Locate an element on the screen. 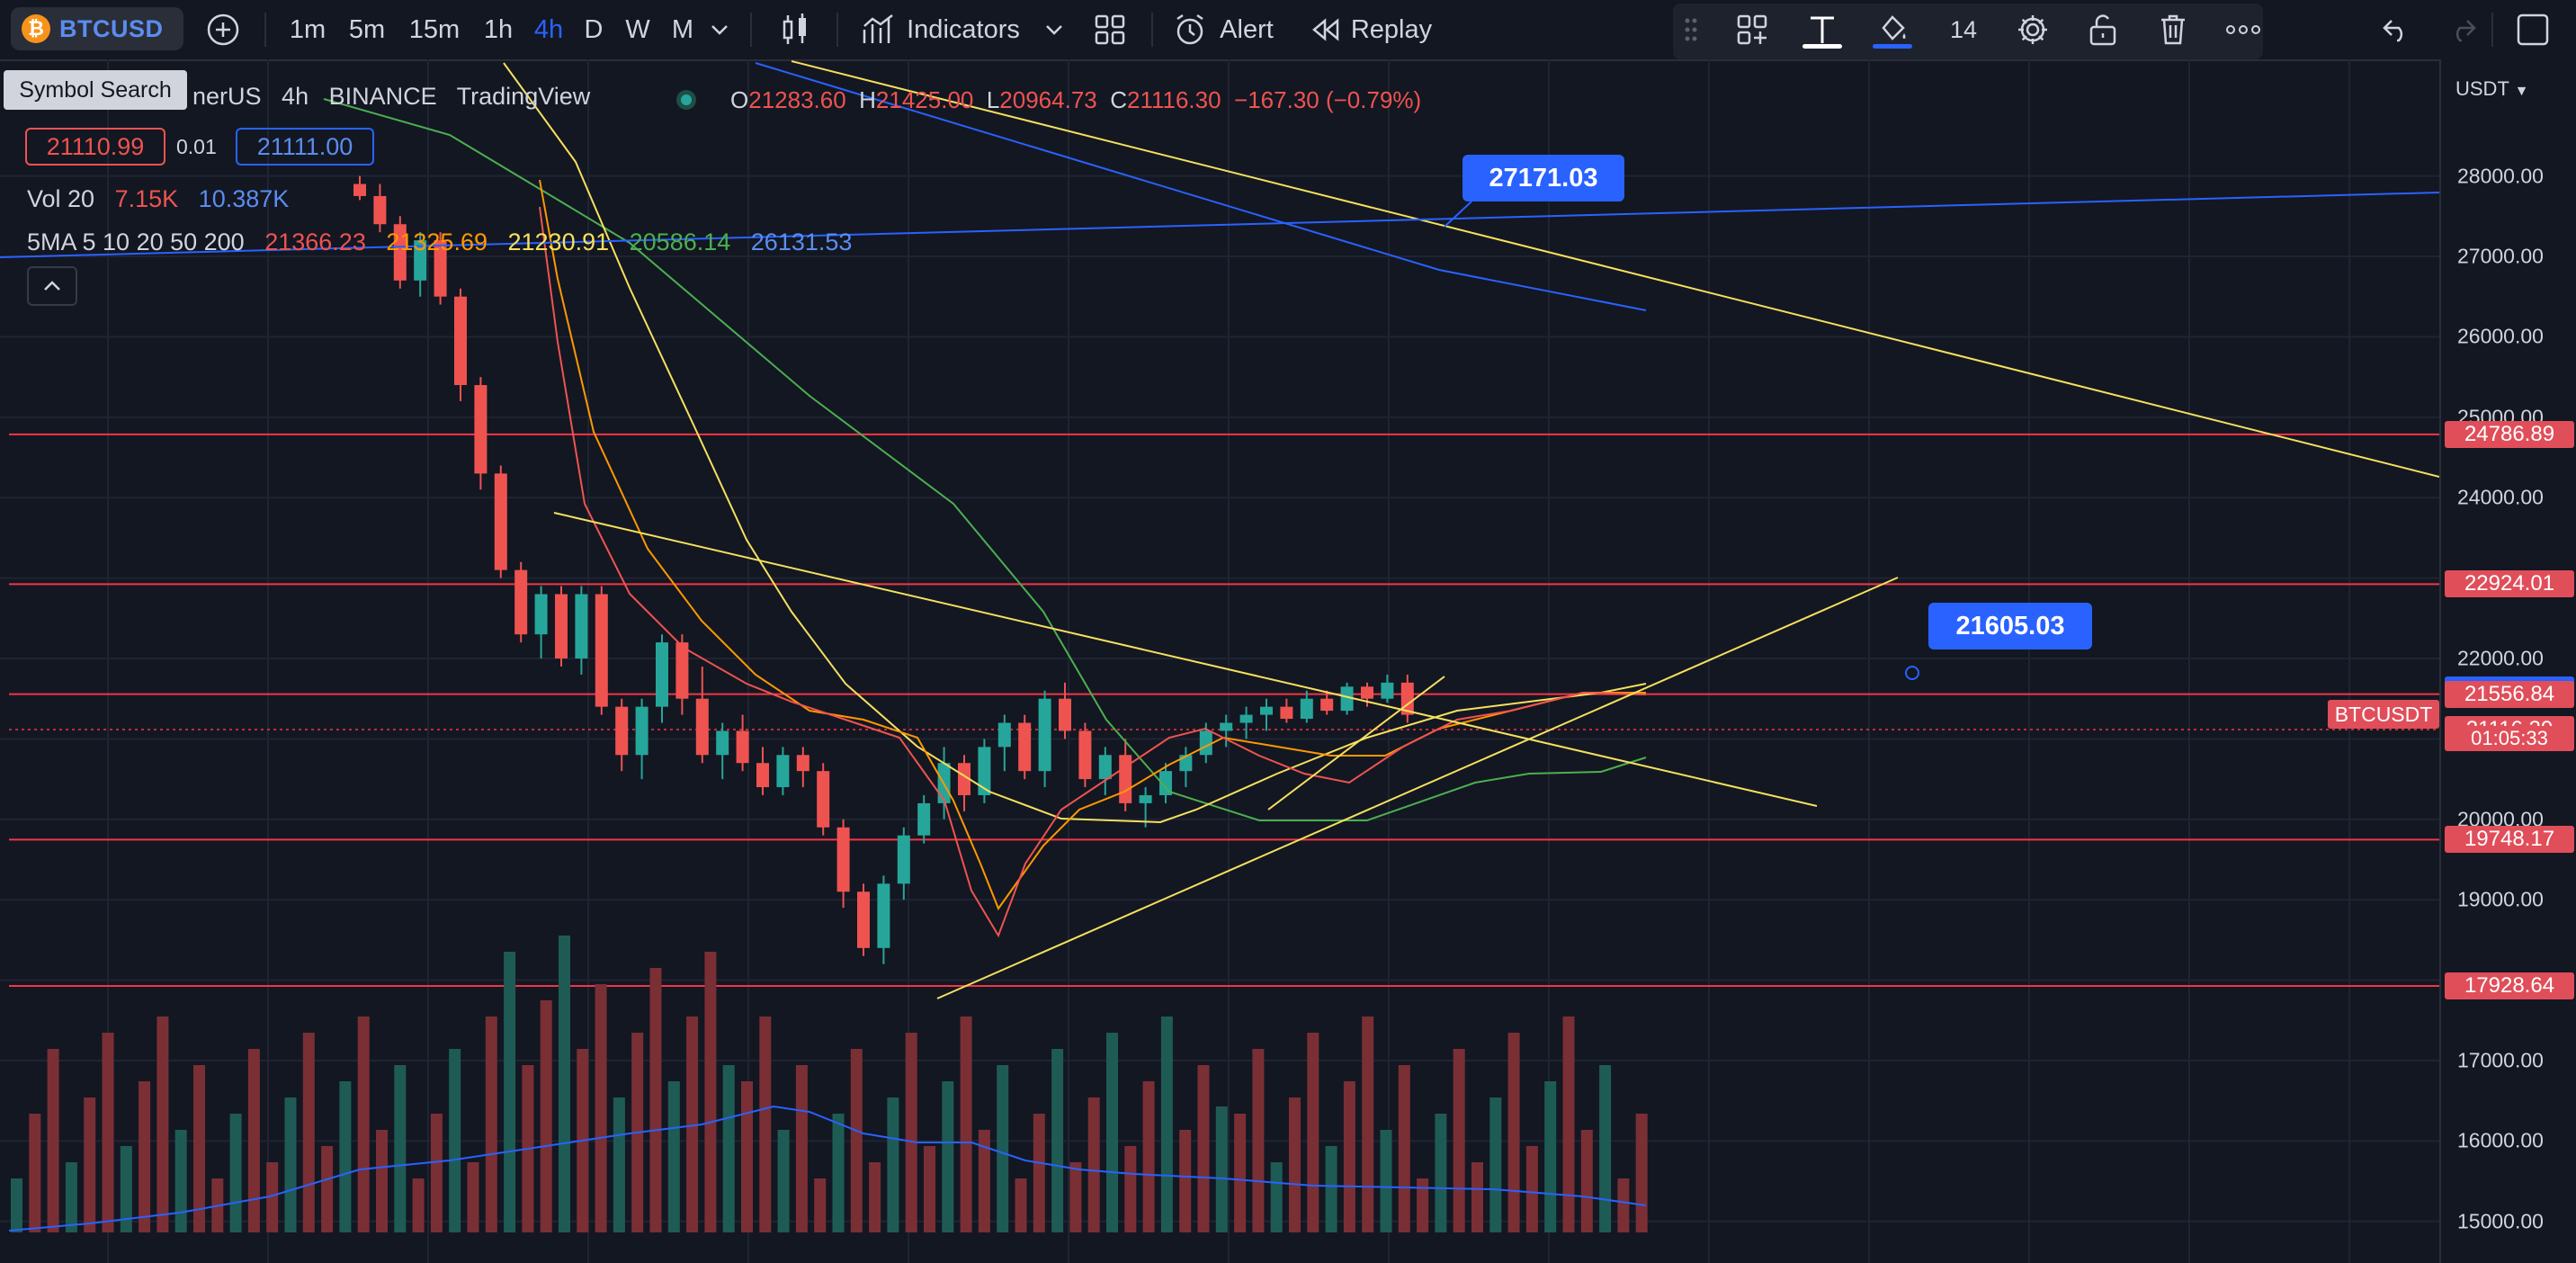  ma10-value: 21325.69 is located at coordinates (436, 241).